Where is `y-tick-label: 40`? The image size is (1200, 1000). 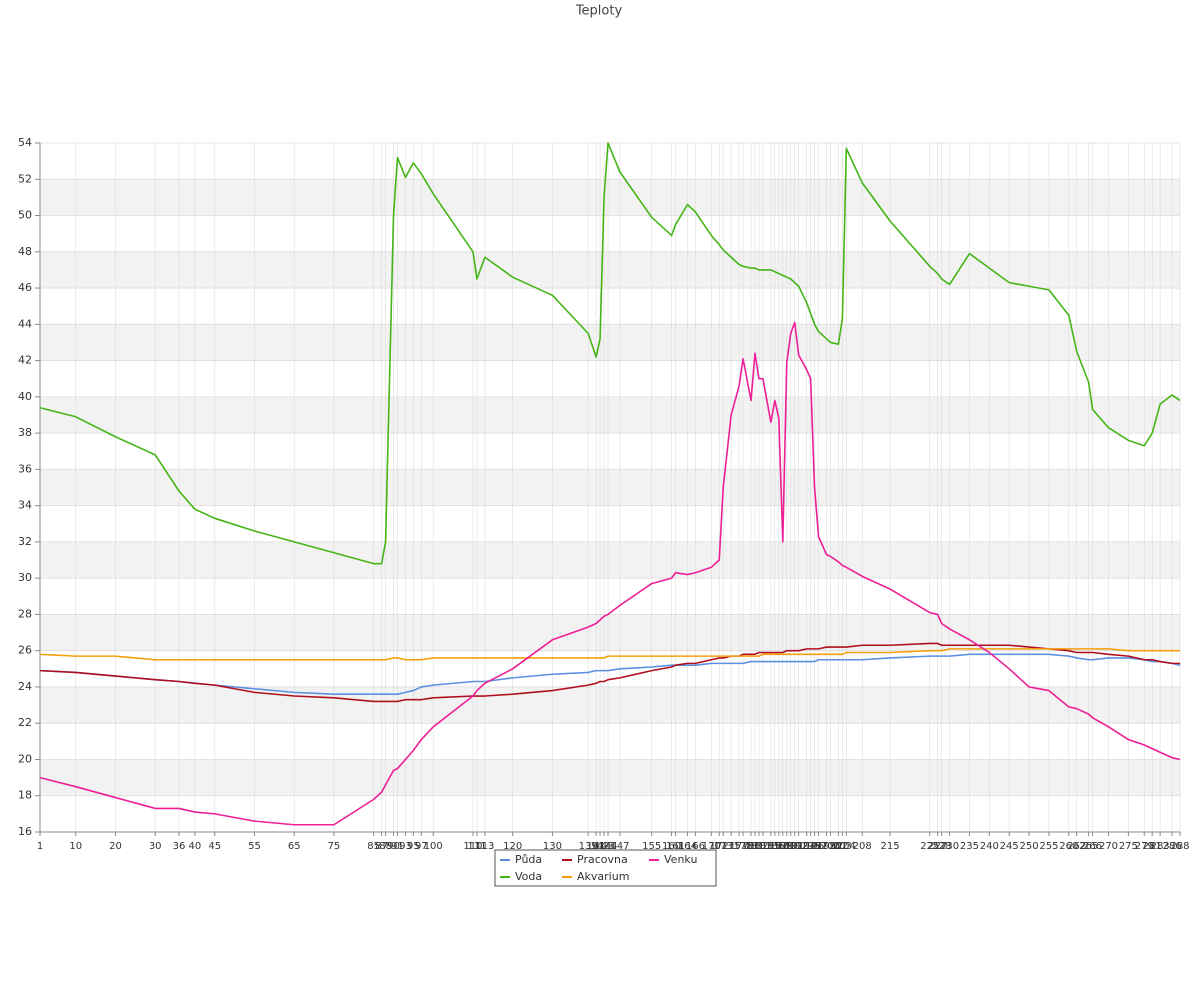
y-tick-label: 40 is located at coordinates (25, 396).